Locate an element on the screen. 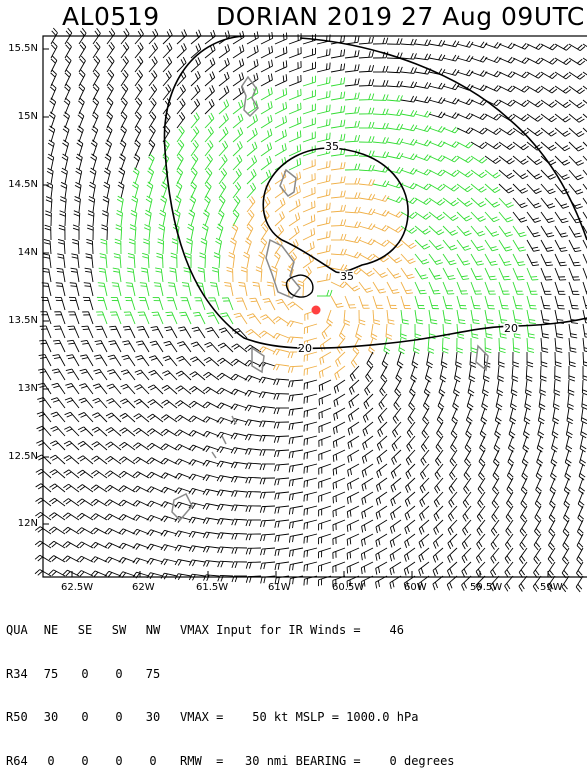 This screenshot has width=587, height=783. lon-label-62w: 62W is located at coordinates (143, 588).